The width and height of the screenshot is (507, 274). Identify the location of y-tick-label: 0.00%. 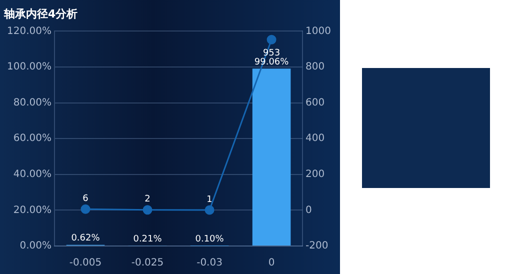
(36, 246).